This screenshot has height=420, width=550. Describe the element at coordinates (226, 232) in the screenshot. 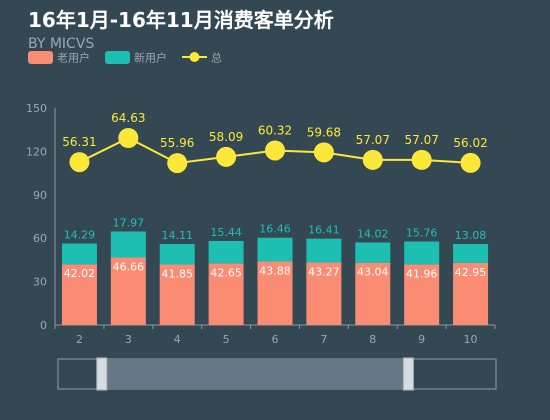

I see `label-new-users-5: 15.44` at that location.